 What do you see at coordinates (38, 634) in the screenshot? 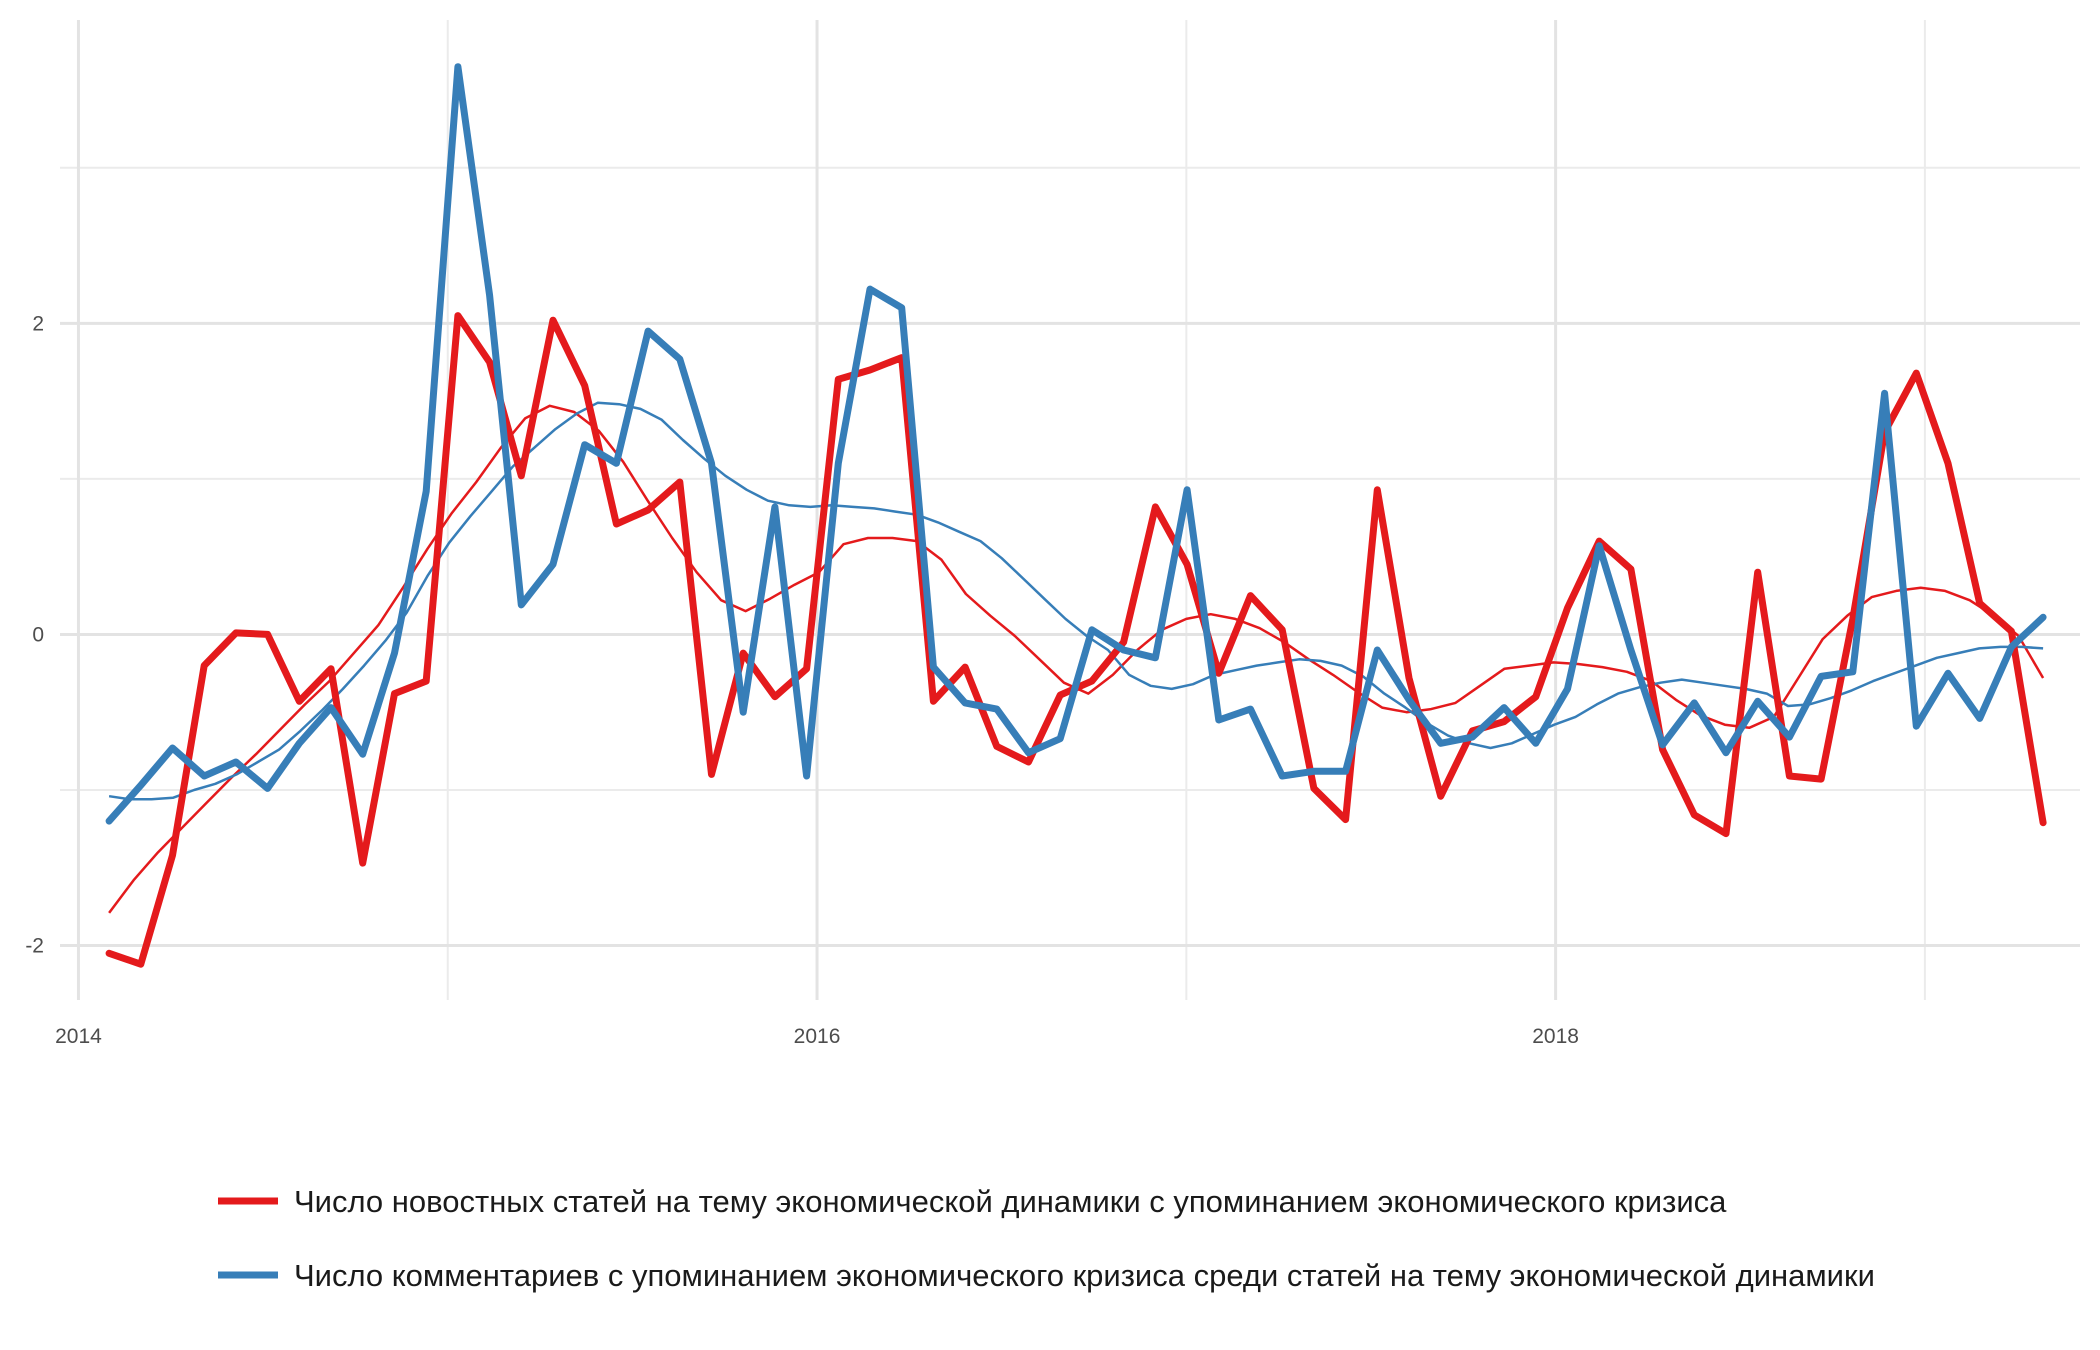
I see `y-tick-label-0: 0` at bounding box center [38, 634].